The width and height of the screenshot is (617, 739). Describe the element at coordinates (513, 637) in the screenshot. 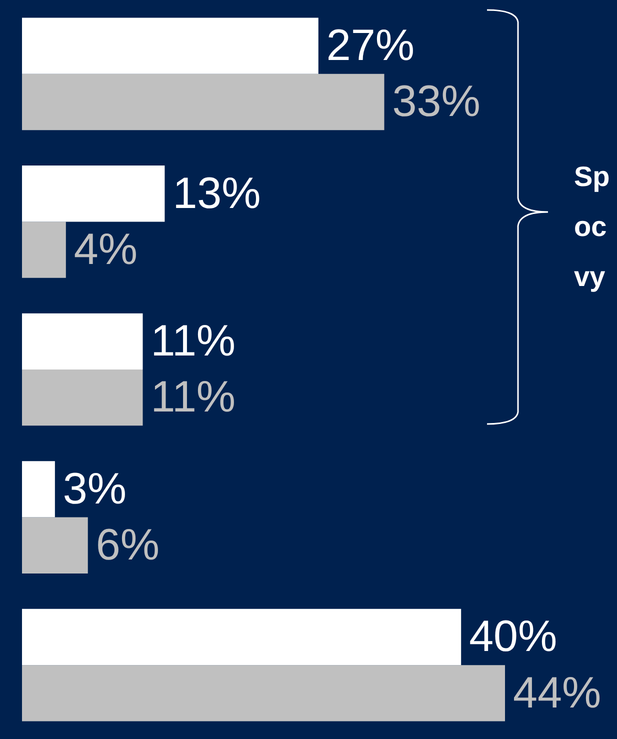

I see `data-label: 40%` at that location.